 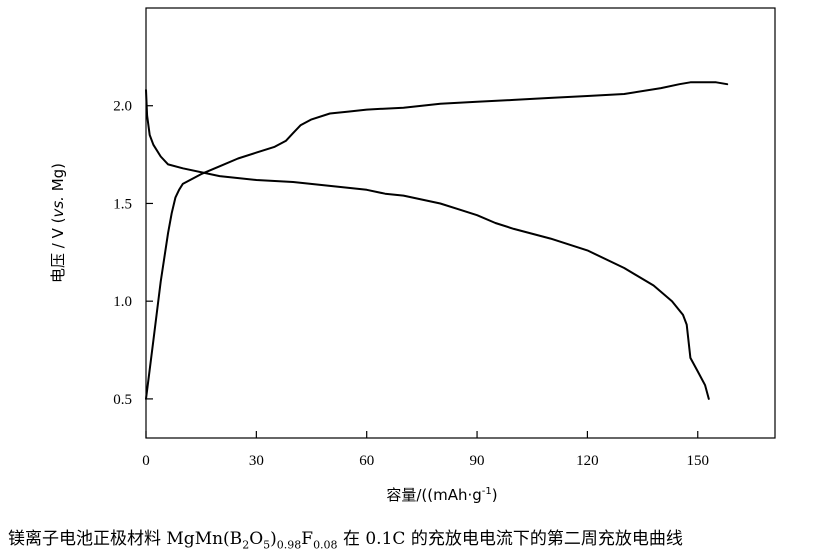 I want to click on y-tick-label: 1.5, so click(x=122, y=204).